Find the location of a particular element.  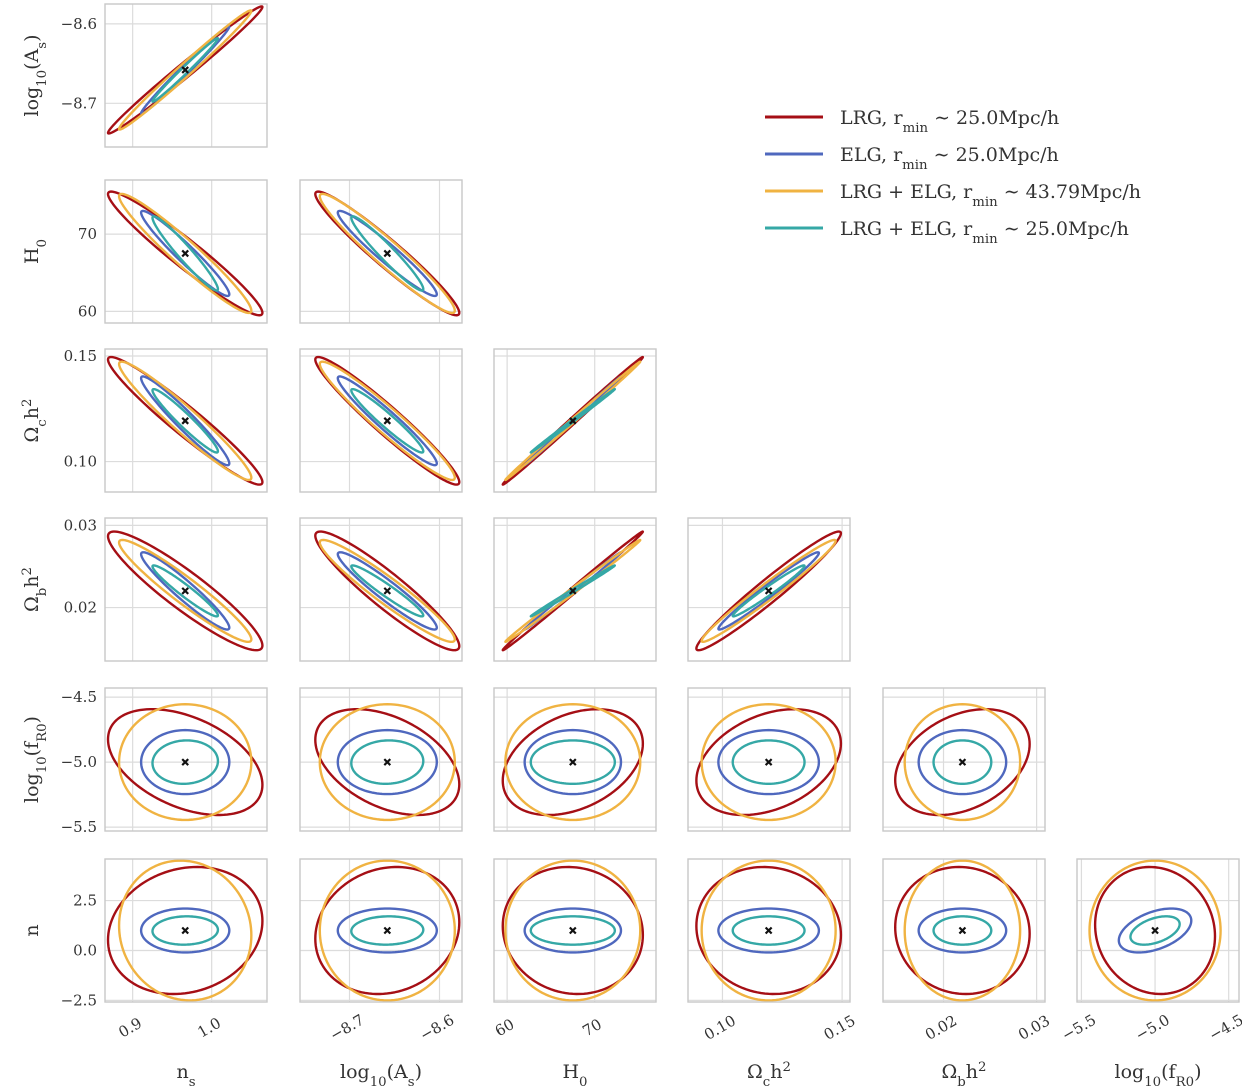

legend-item: LRG + ELG, rmin ∼ 43.79Mpc/h is located at coordinates (953, 195).